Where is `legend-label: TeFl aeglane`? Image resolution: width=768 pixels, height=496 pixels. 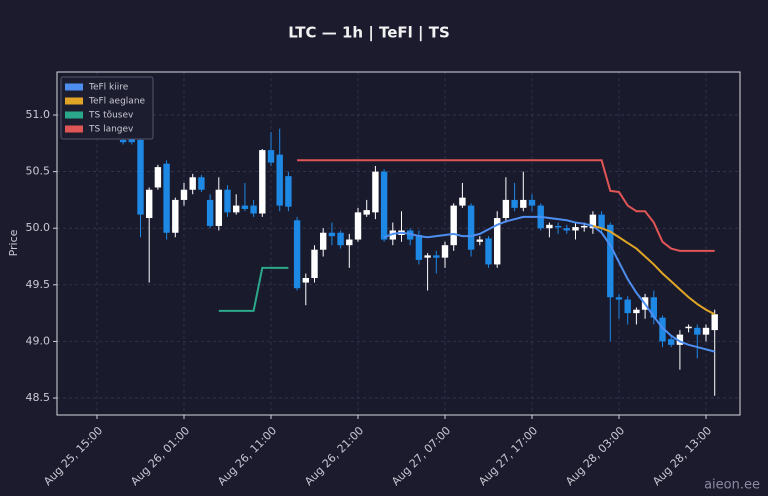
legend-label: TeFl aeglane is located at coordinates (117, 102).